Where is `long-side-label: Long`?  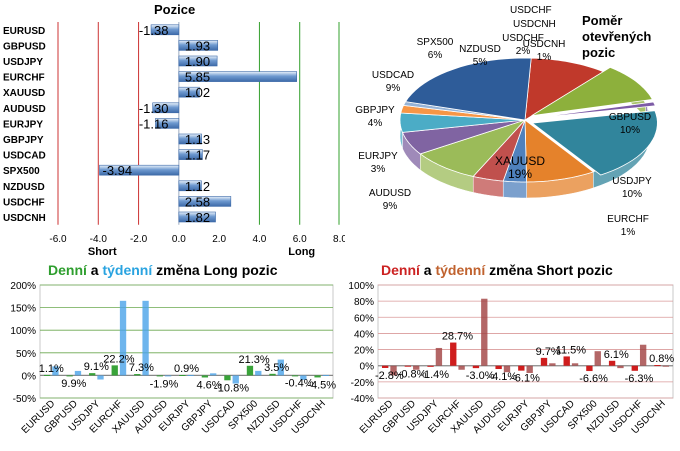 long-side-label: Long is located at coordinates (301, 252).